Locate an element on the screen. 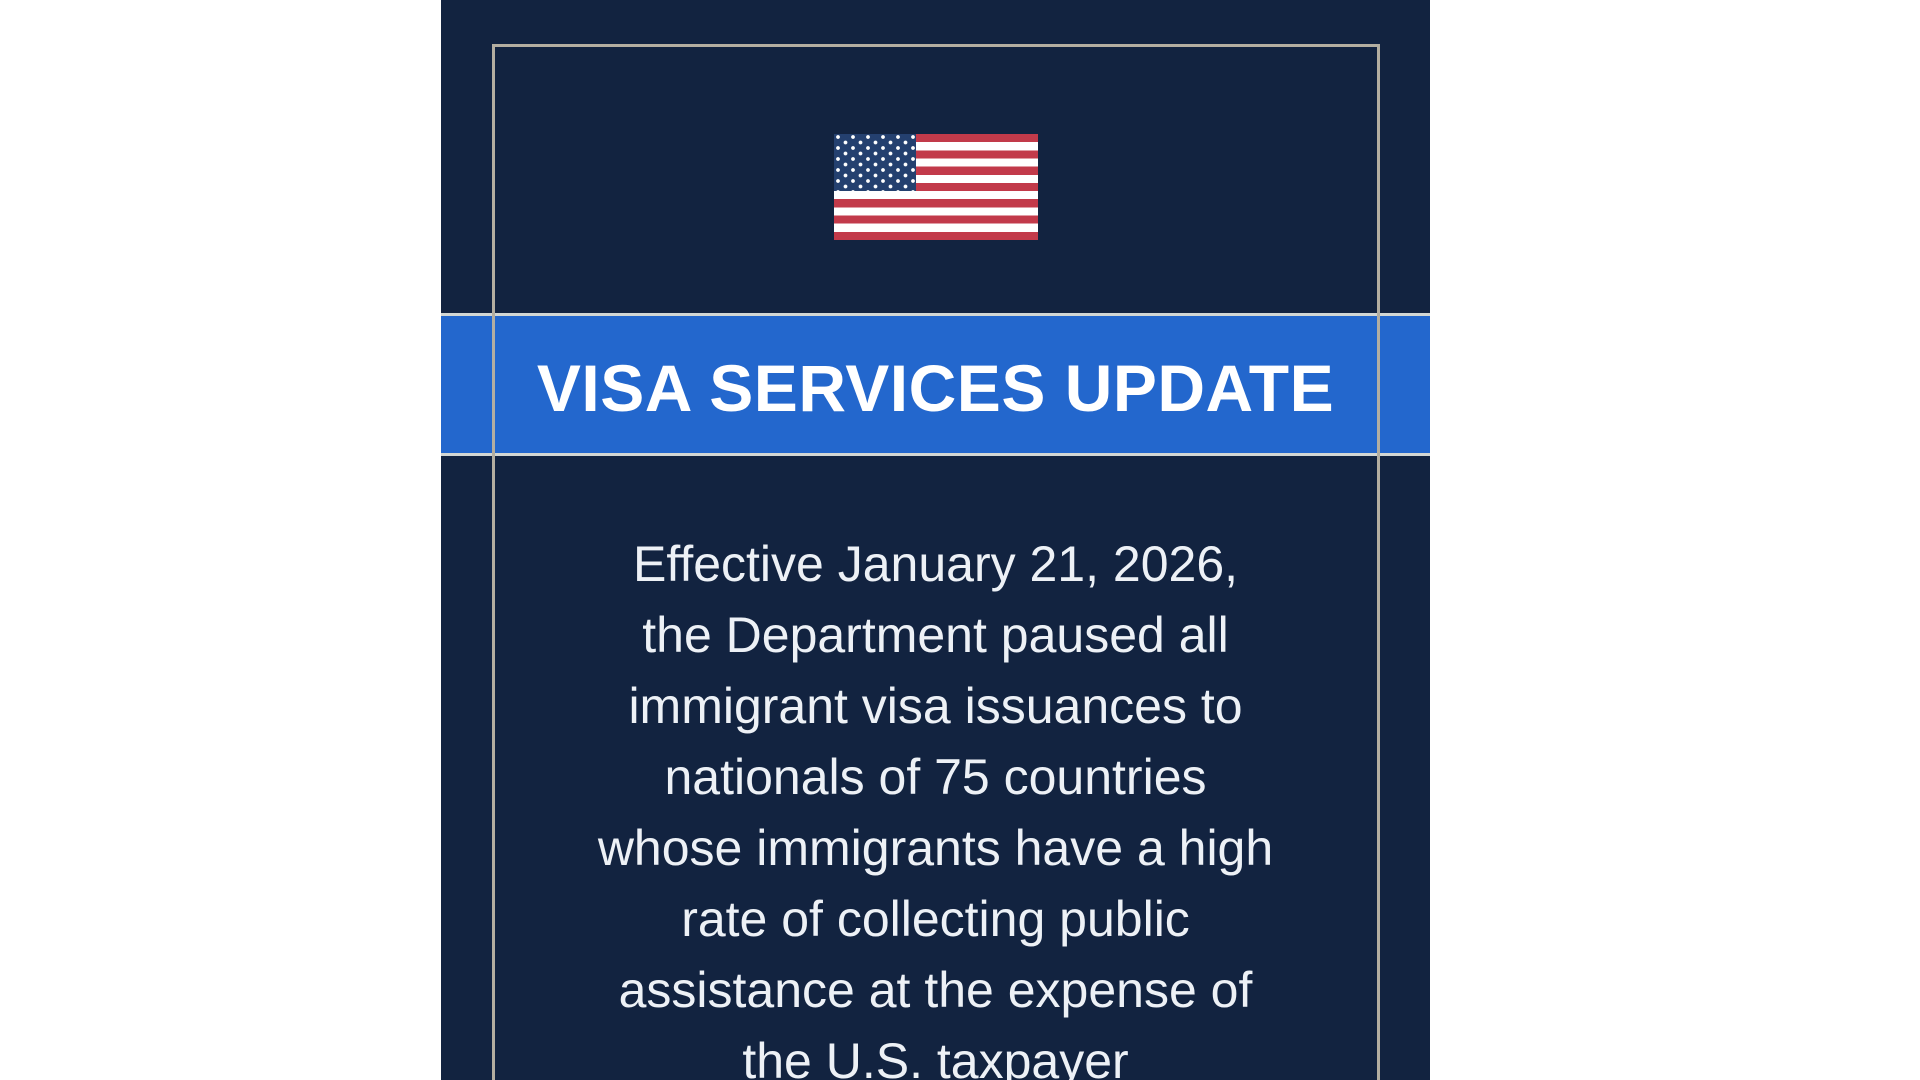 This screenshot has width=1920, height=1080. flag-canton-stars is located at coordinates (874, 162).